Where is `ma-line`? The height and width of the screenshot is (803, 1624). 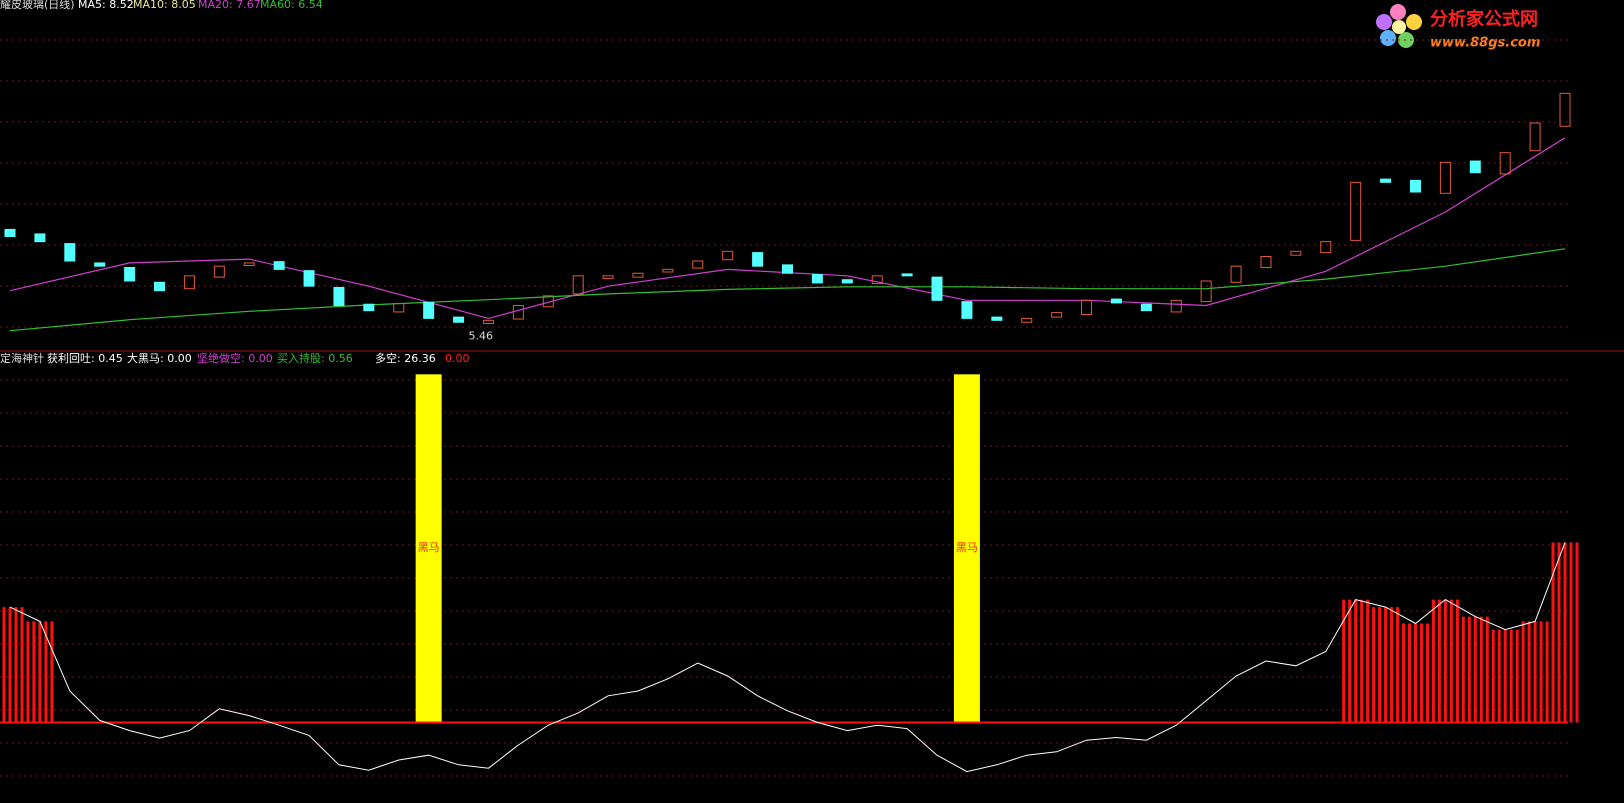 ma-line is located at coordinates (787, 290).